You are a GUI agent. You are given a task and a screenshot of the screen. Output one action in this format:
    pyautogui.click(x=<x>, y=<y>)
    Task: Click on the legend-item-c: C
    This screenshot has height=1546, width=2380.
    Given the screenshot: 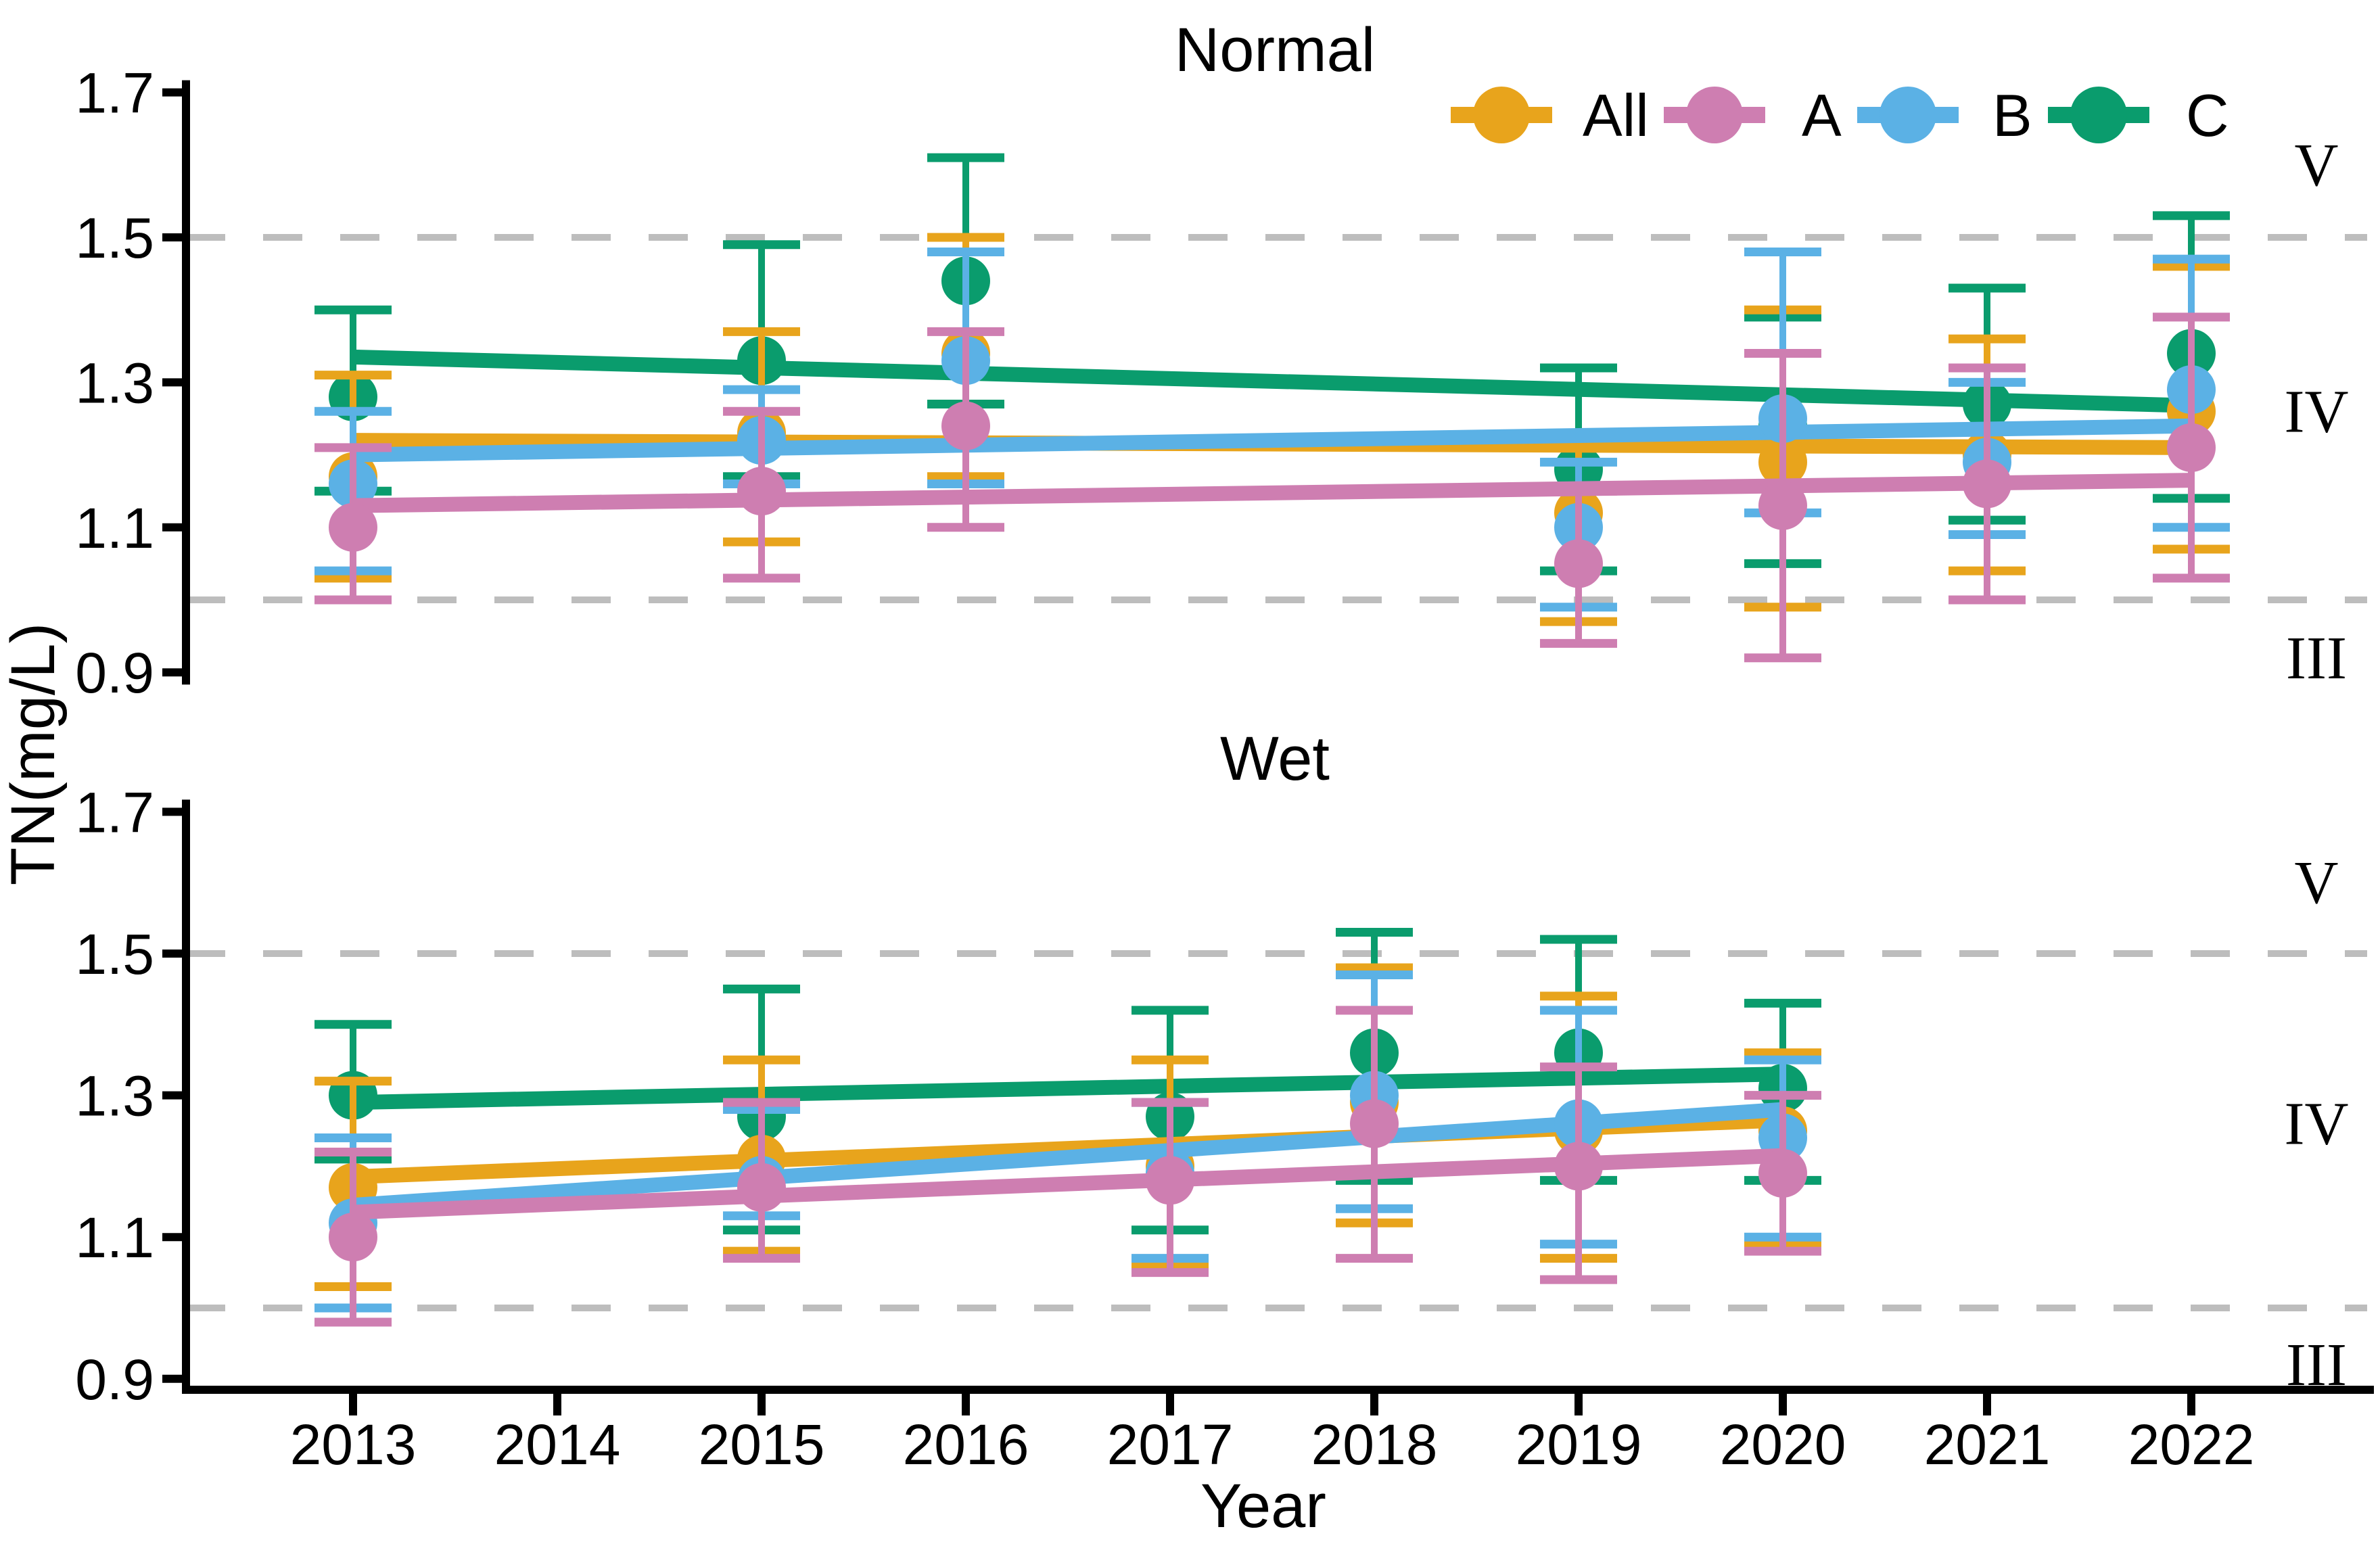 What is the action you would take?
    pyautogui.click(x=2138, y=115)
    